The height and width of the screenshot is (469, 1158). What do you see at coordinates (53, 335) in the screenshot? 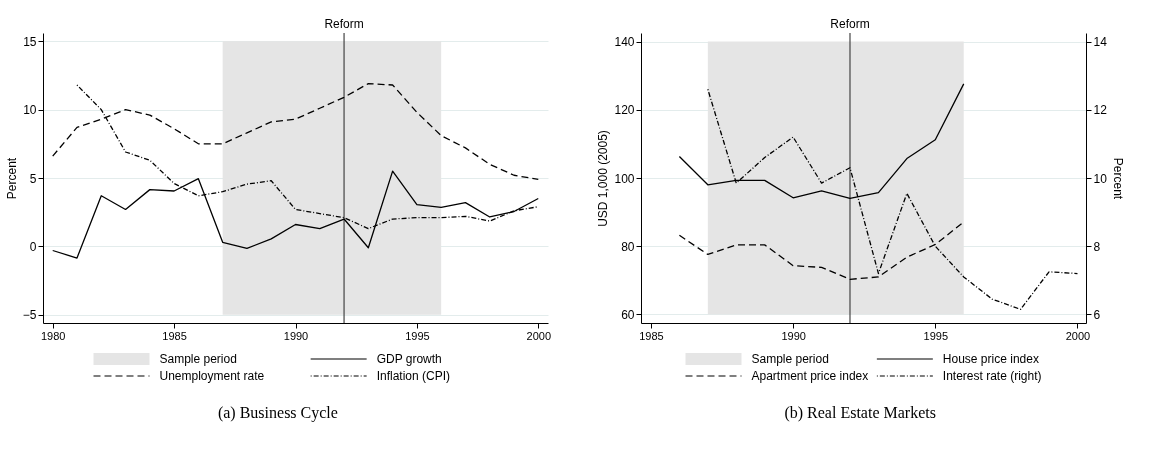
I see `x-tick-label: 1980` at bounding box center [53, 335].